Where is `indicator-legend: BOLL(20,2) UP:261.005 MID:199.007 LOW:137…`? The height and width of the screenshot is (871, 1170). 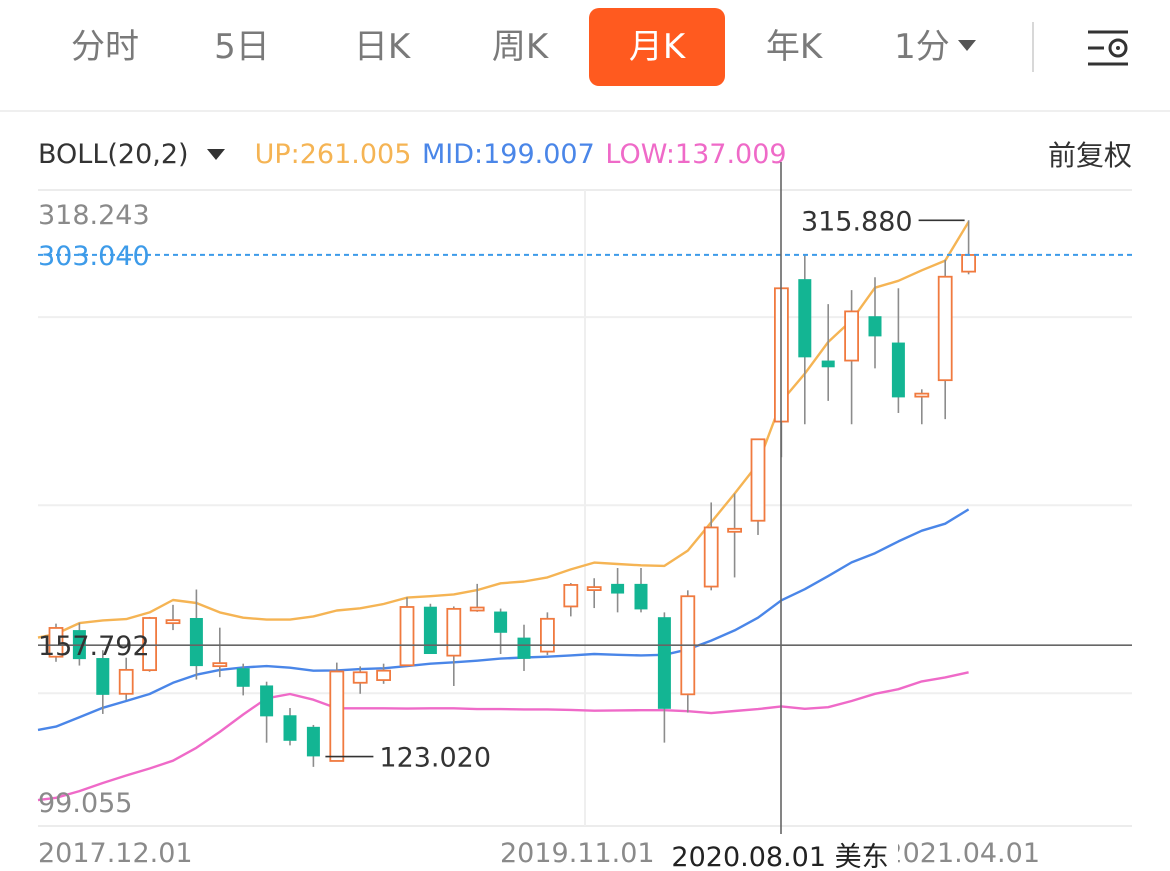 indicator-legend: BOLL(20,2) UP:261.005 MID:199.007 LOW:137… is located at coordinates (412, 158).